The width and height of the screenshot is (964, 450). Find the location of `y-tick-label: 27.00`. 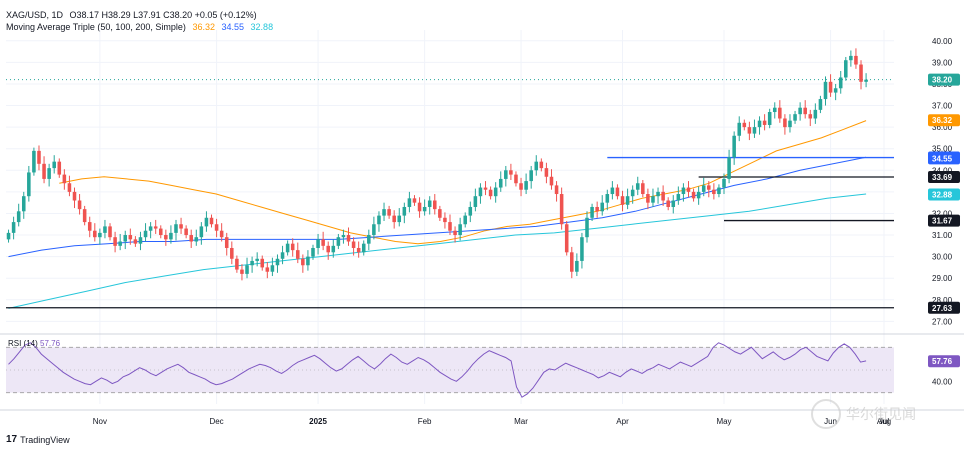

y-tick-label: 27.00 is located at coordinates (942, 321).